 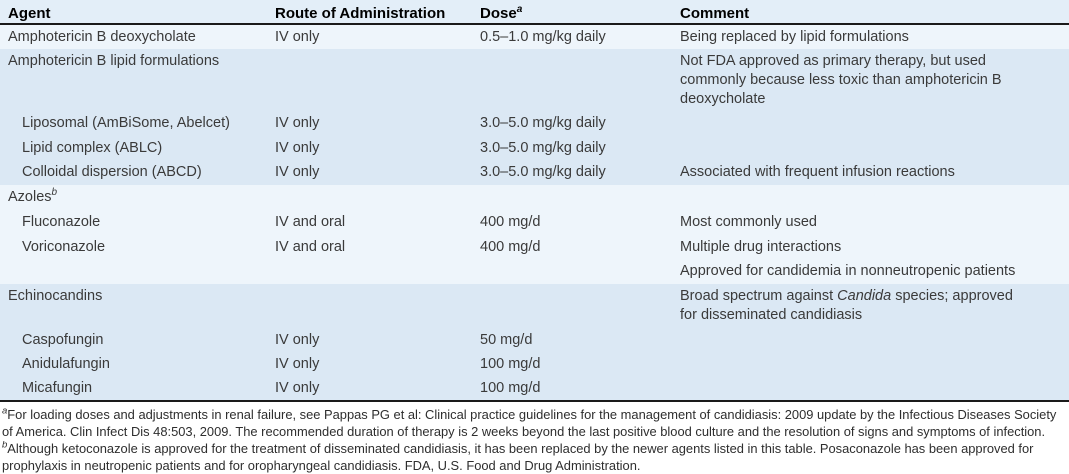 I want to click on dose-cell: 50 mg/d, so click(x=506, y=340).